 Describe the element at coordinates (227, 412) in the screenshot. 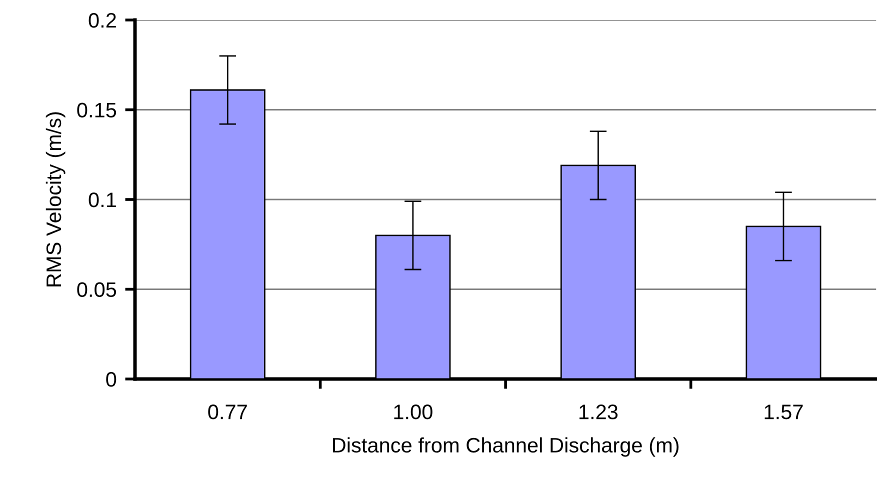

I see `x-tick-label: 0.77` at that location.